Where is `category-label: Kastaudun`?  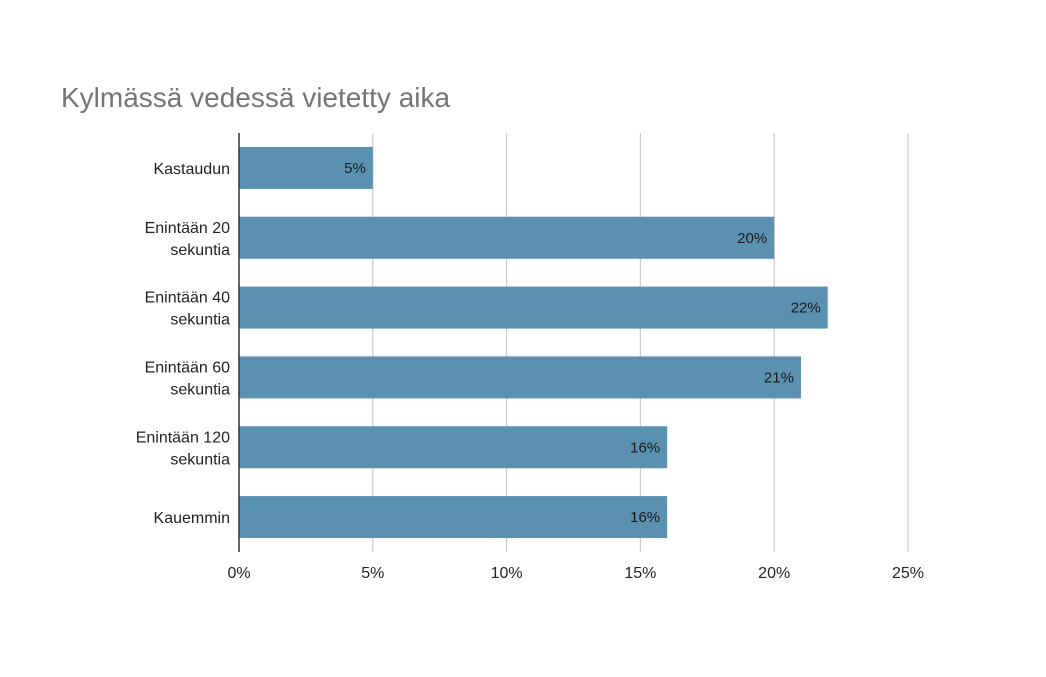
category-label: Kastaudun is located at coordinates (191, 169).